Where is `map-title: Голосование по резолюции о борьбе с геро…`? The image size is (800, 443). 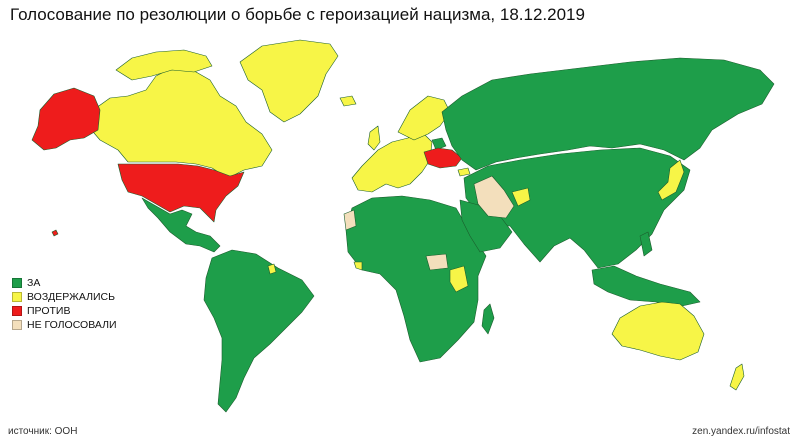
map-title: Голосование по резолюции о борьбе с геро… is located at coordinates (297, 14).